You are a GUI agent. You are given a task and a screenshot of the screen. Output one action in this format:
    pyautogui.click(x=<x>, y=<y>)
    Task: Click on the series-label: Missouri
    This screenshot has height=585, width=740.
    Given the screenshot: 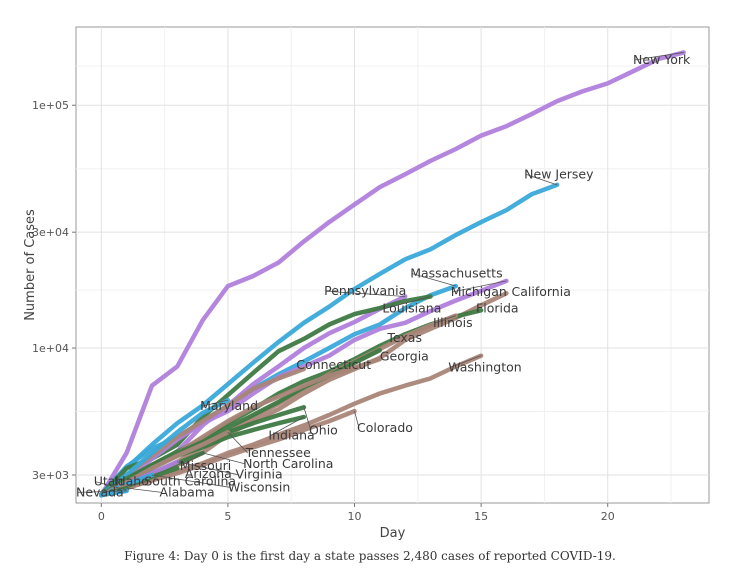 What is the action you would take?
    pyautogui.click(x=205, y=465)
    